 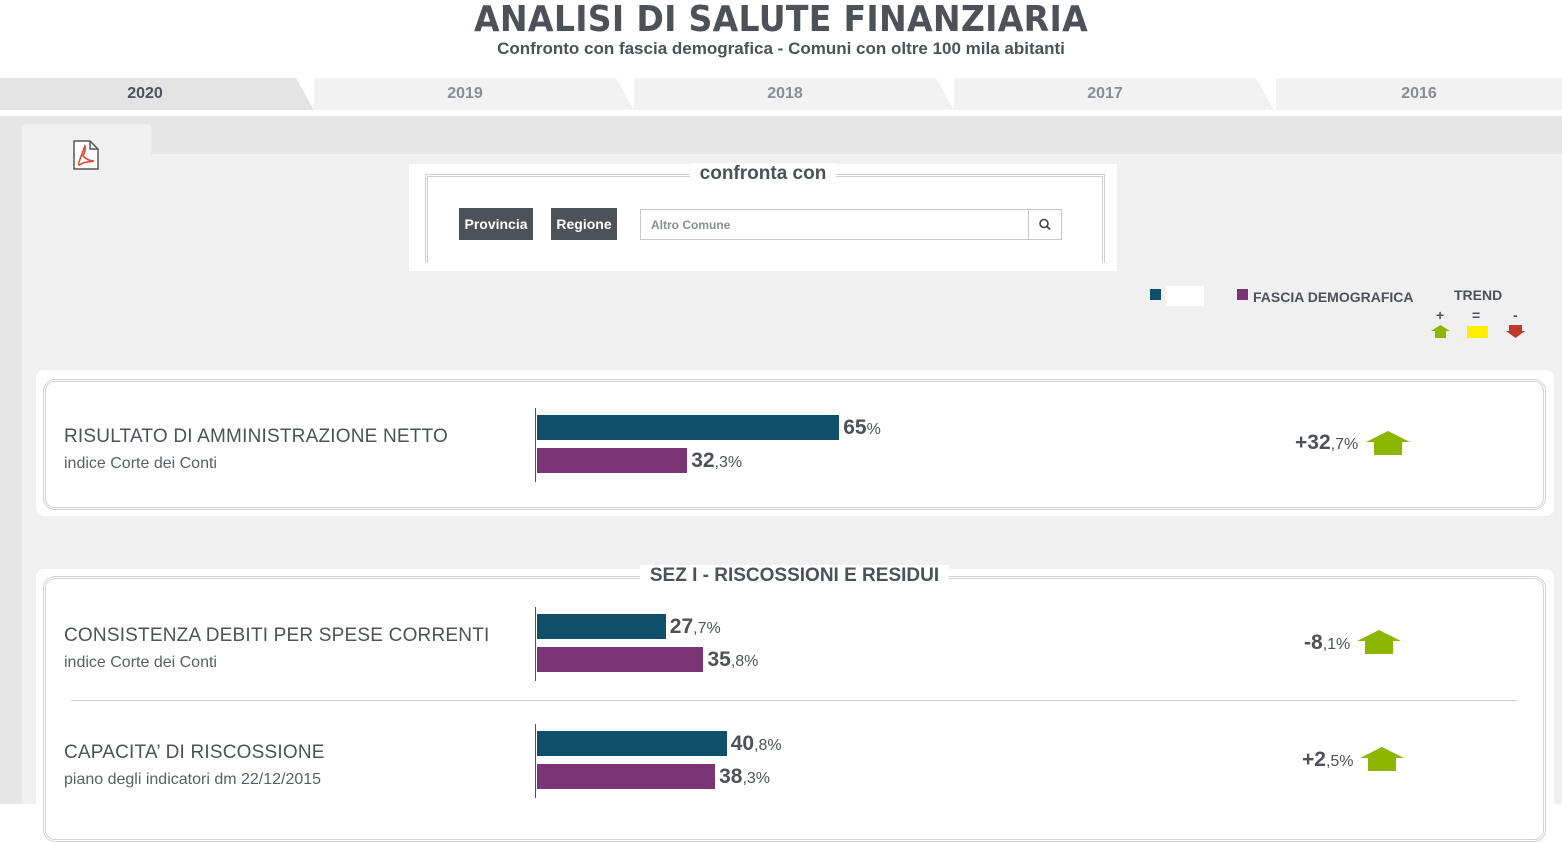 What do you see at coordinates (1155, 294) in the screenshot?
I see `legend-swatch-a` at bounding box center [1155, 294].